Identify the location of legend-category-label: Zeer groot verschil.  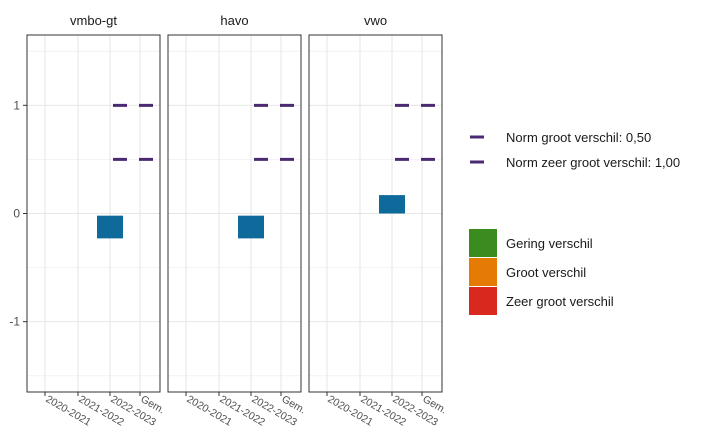
(560, 301).